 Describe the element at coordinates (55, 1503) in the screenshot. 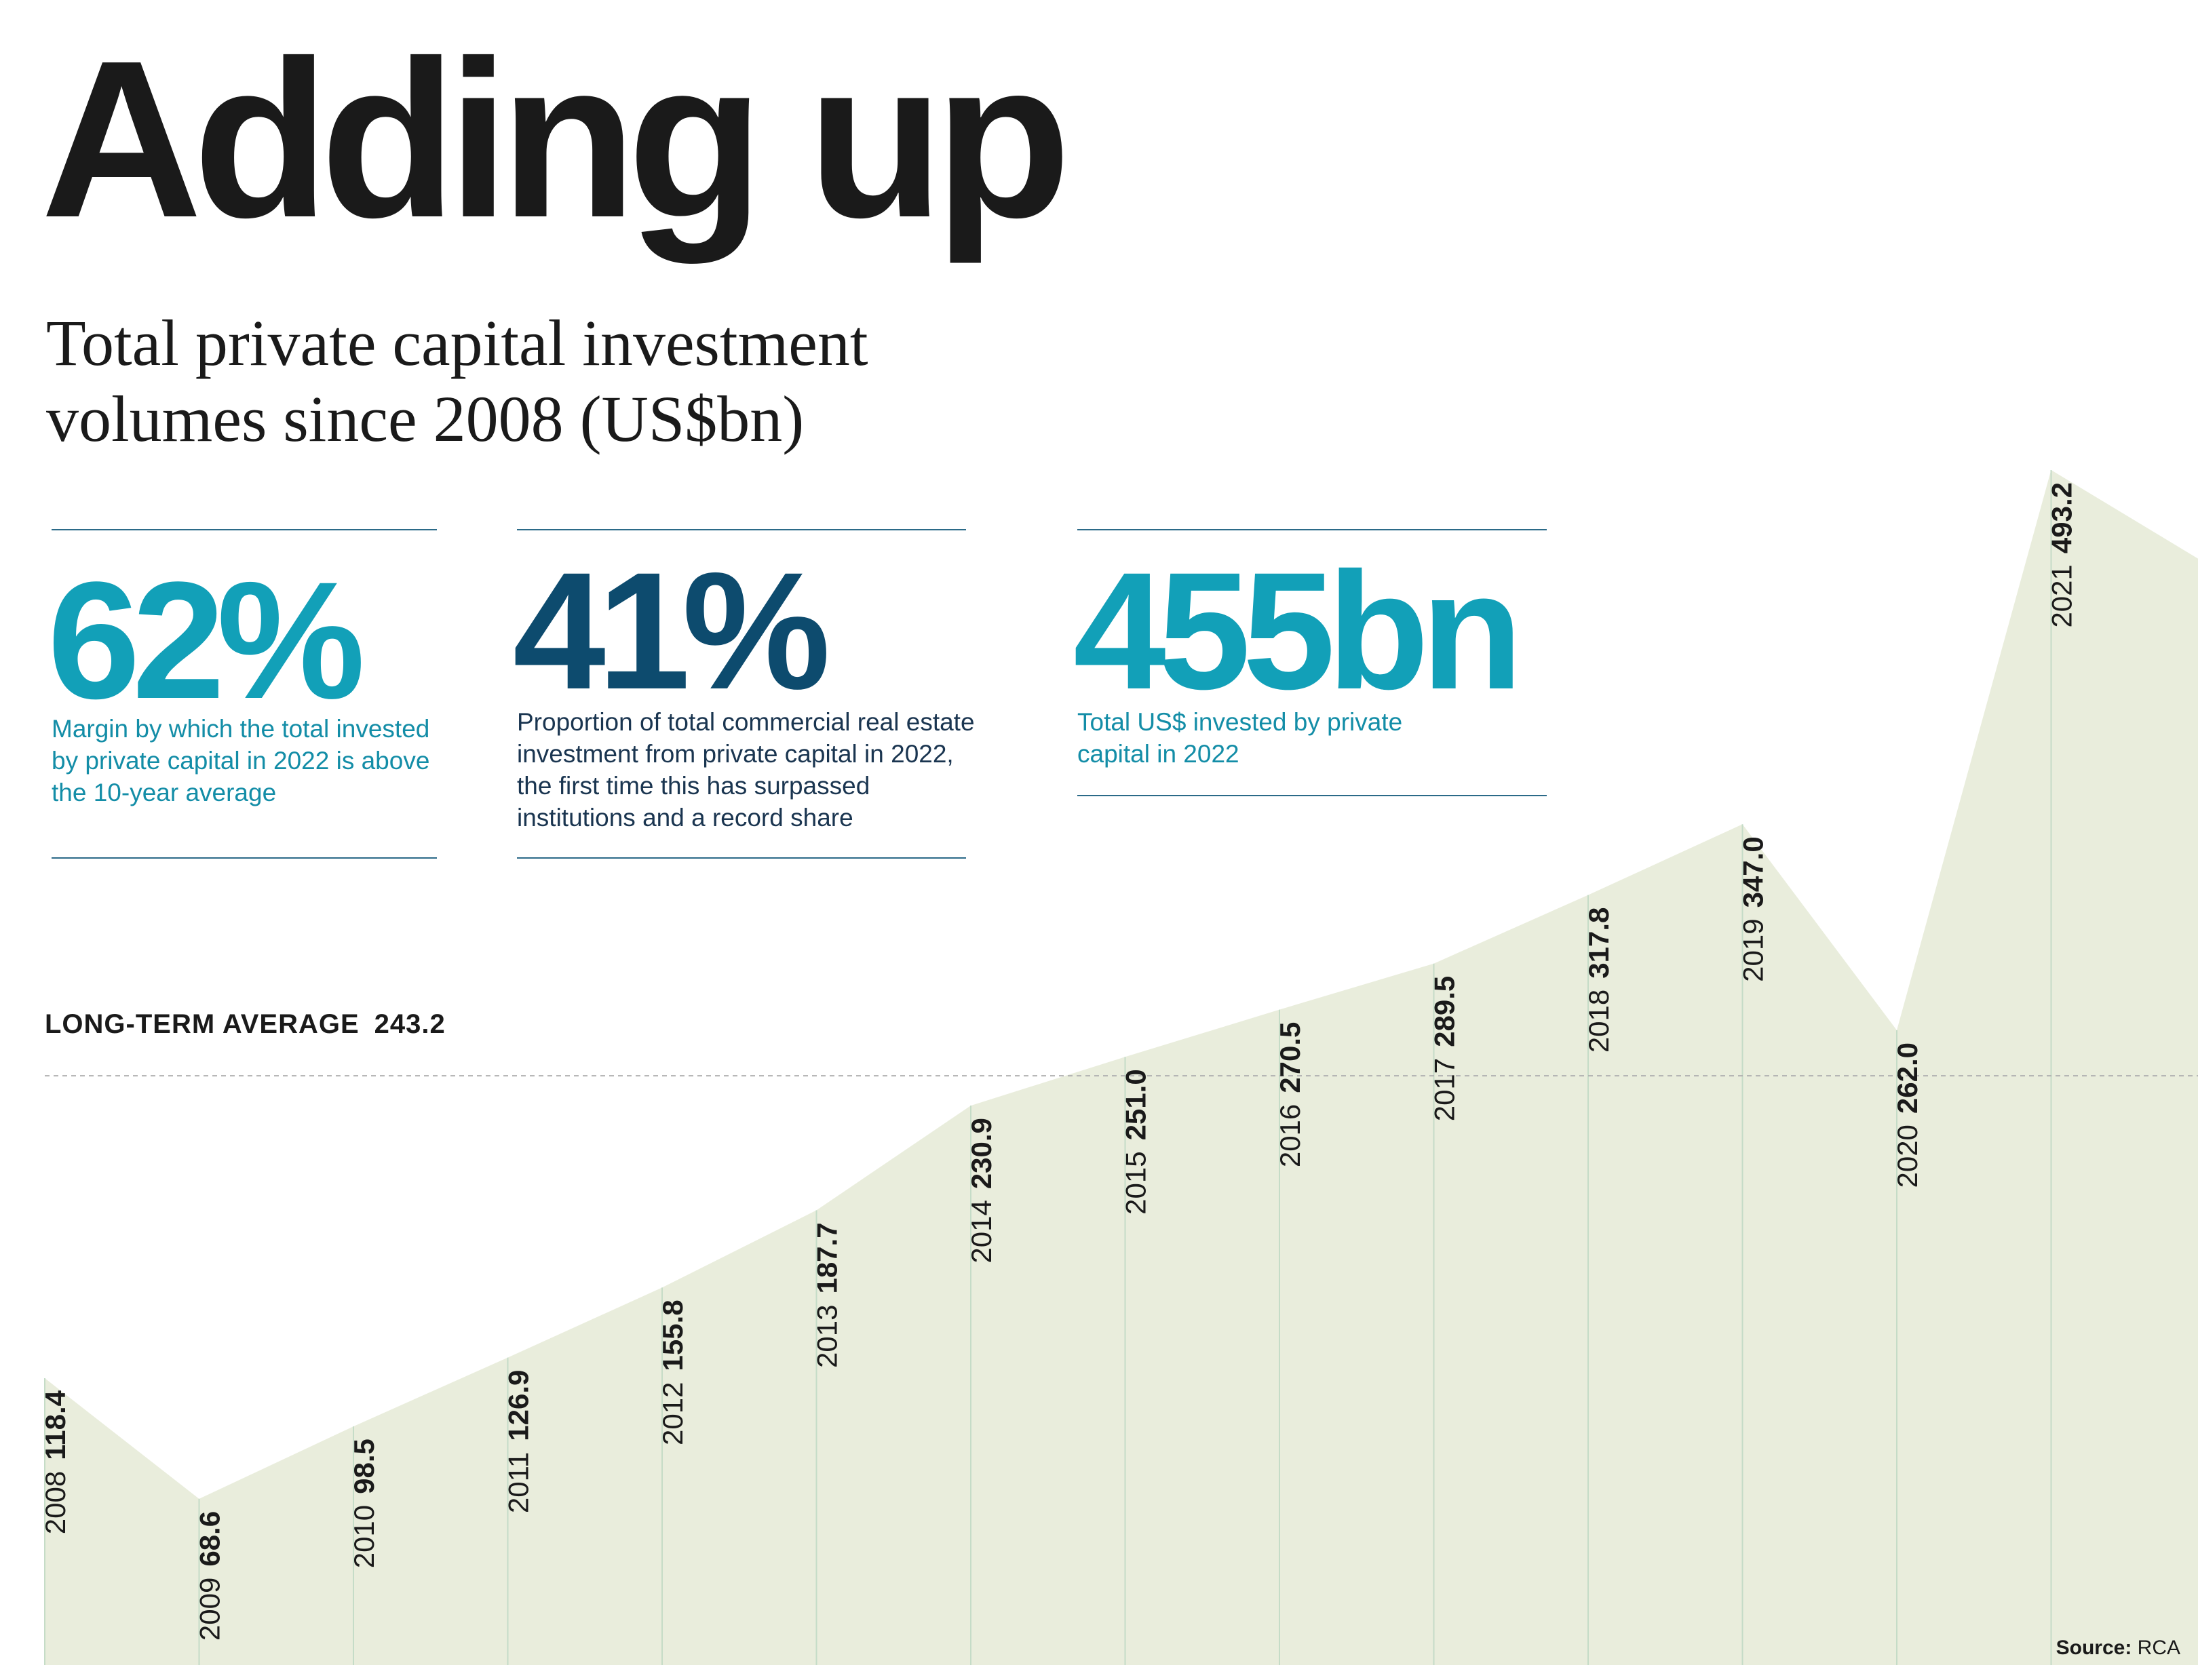

I see `year-label: 2008` at that location.